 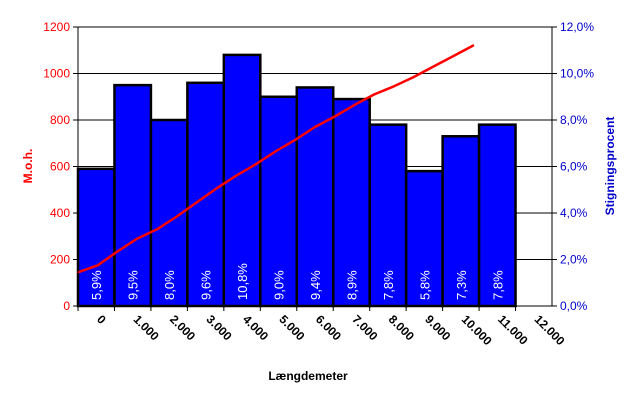 What do you see at coordinates (550, 330) in the screenshot?
I see `x-tick-label: 12.000` at bounding box center [550, 330].